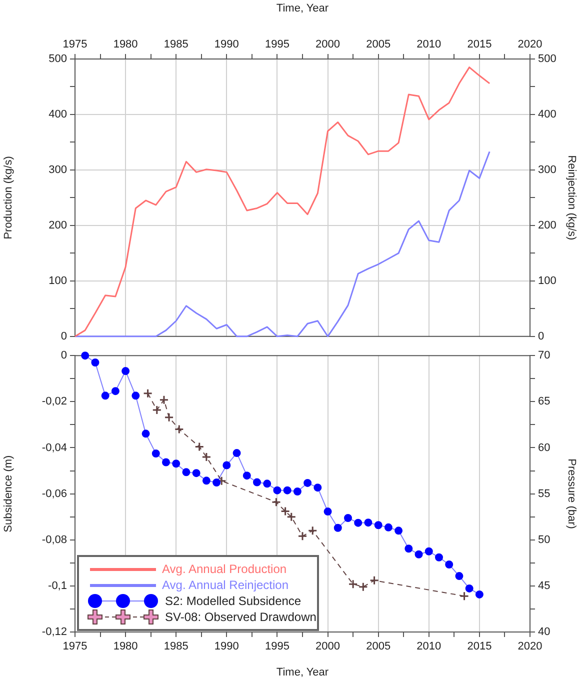 This screenshot has height=681, width=580. What do you see at coordinates (547, 170) in the screenshot?
I see `y2-tick-label: 300` at bounding box center [547, 170].